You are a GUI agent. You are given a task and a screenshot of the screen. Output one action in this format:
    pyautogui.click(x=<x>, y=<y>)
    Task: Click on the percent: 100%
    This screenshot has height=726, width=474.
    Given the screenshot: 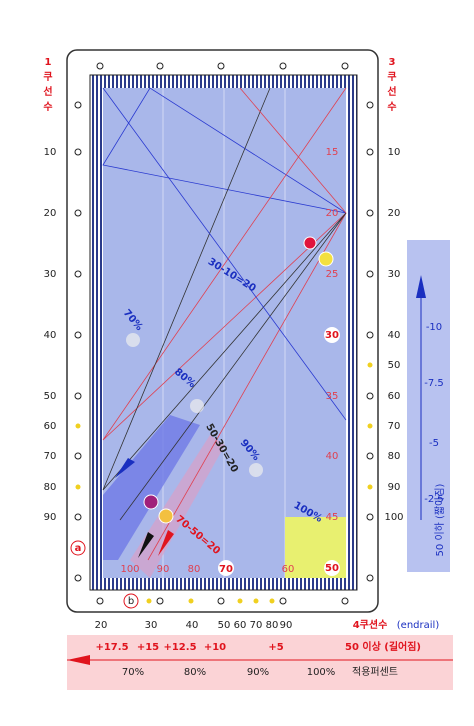 What is the action you would take?
    pyautogui.click(x=321, y=672)
    